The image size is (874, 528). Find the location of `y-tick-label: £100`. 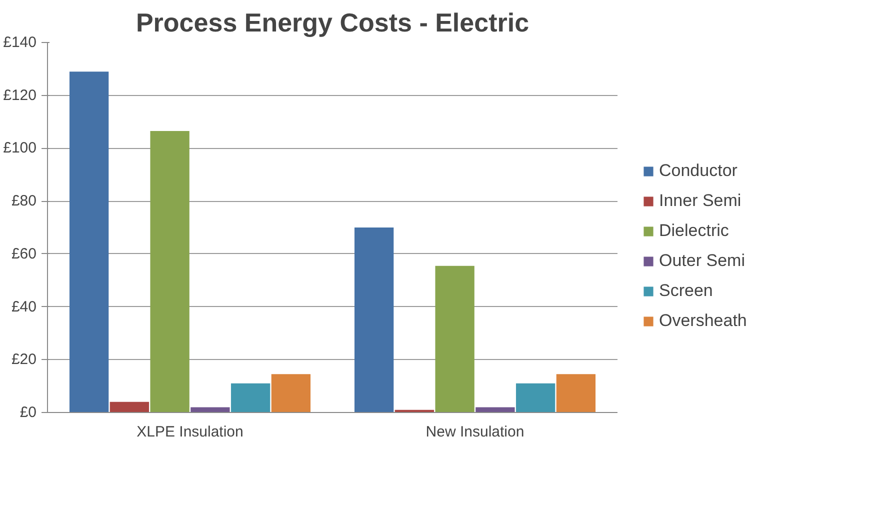

y-tick-label: £100 is located at coordinates (20, 148).